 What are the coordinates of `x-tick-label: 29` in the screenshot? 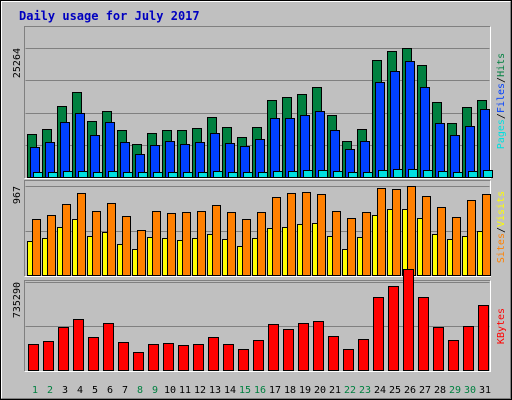 It's located at (455, 390).